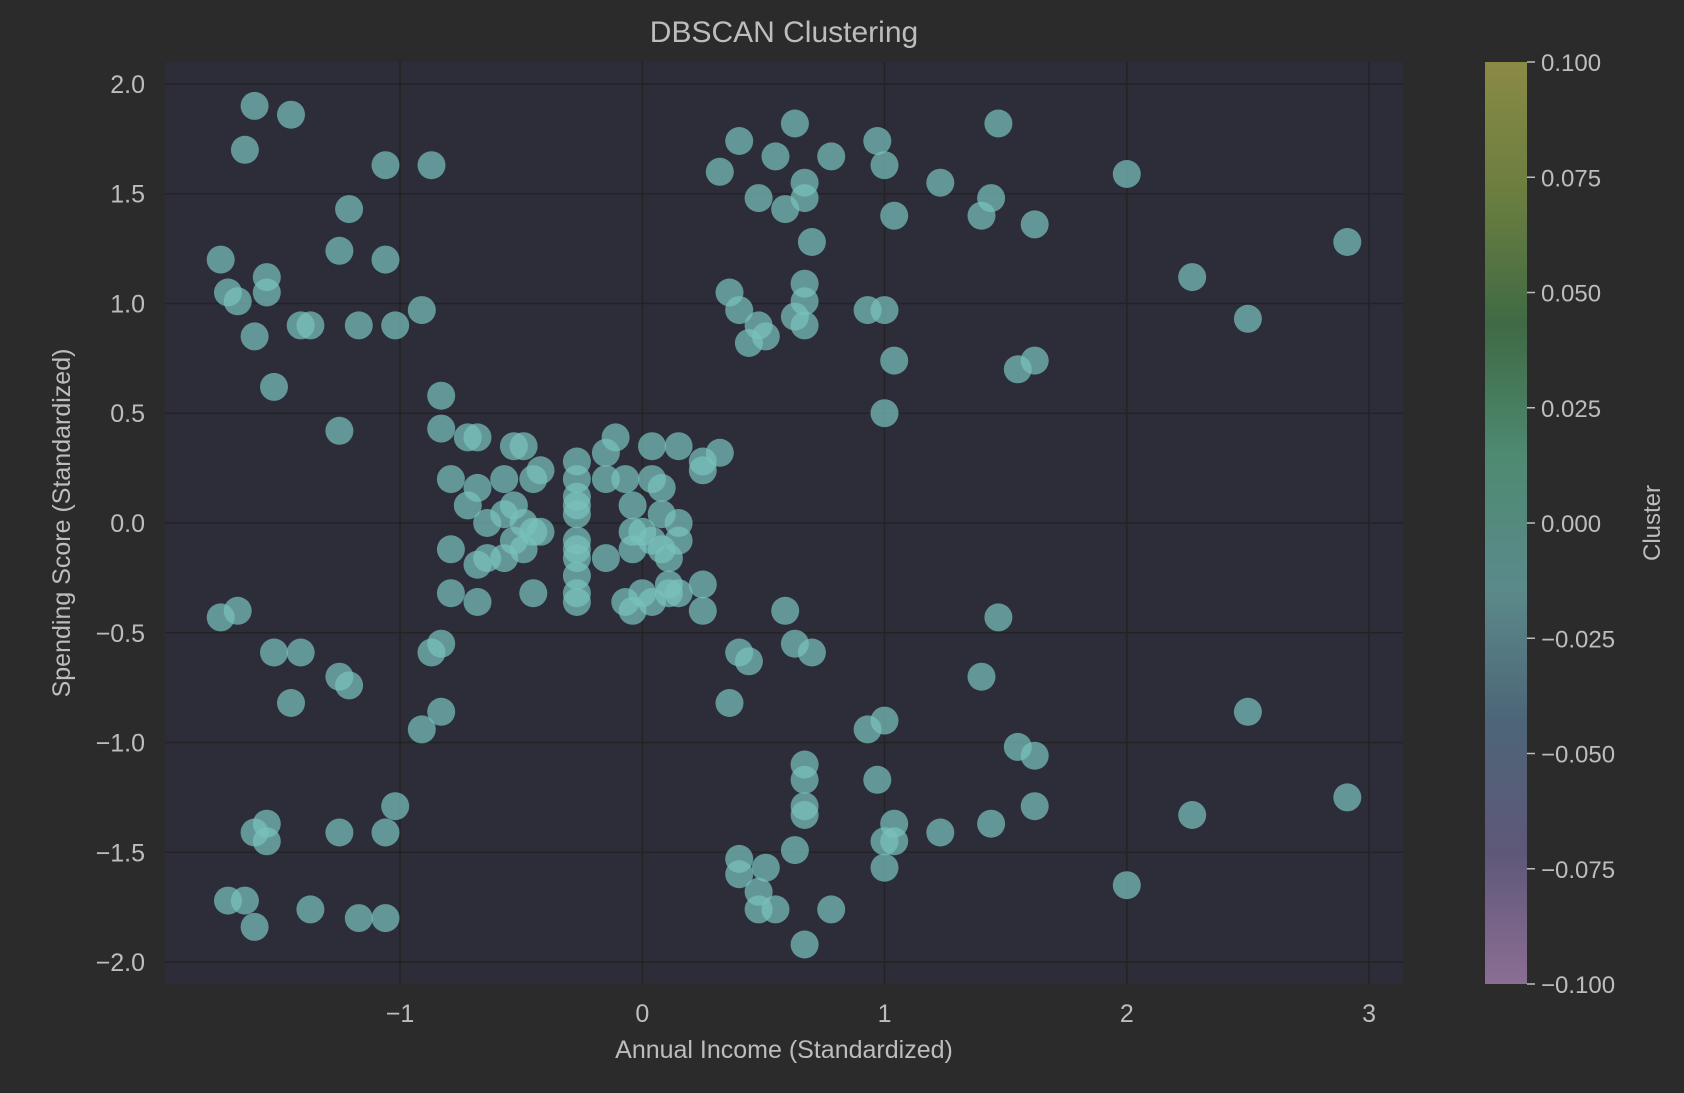  What do you see at coordinates (120, 853) in the screenshot?
I see `y-tick-label: −1.5` at bounding box center [120, 853].